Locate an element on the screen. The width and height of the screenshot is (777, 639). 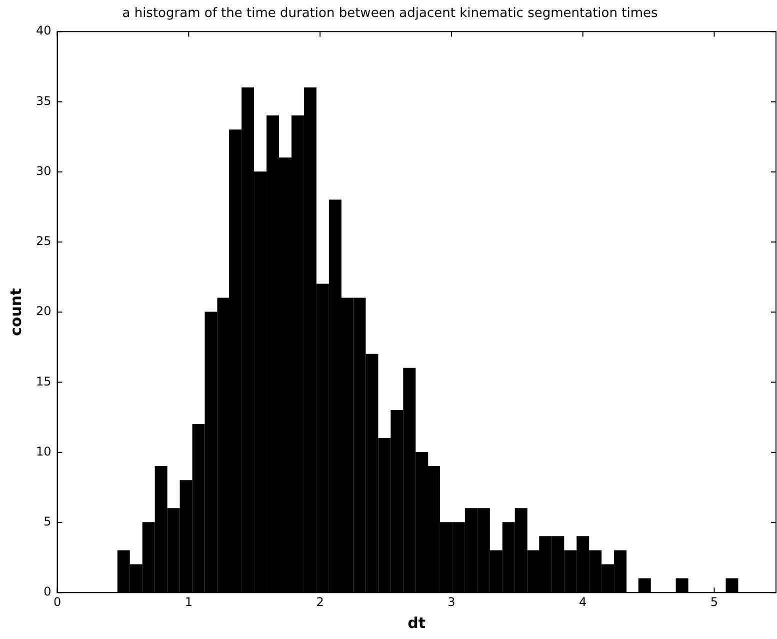
x-tick-label: 5 is located at coordinates (714, 601).